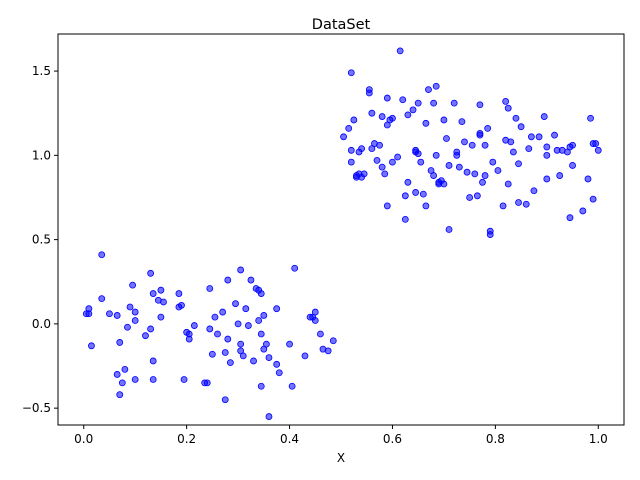 The width and height of the screenshot is (640, 480). What do you see at coordinates (41, 71) in the screenshot?
I see `y-tick-label: 1.5` at bounding box center [41, 71].